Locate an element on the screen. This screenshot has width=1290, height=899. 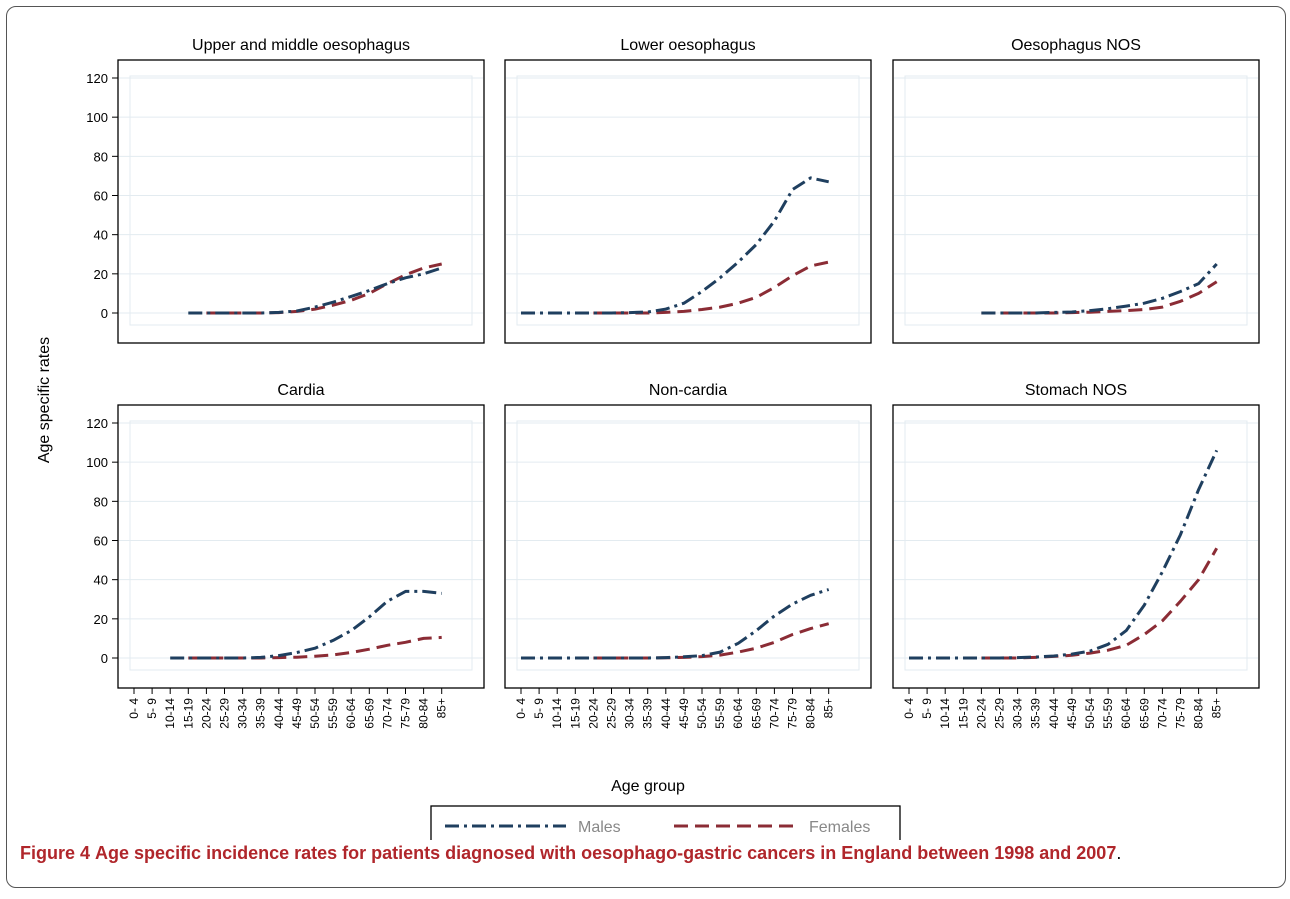
legend-label-females: Females is located at coordinates (839, 827).